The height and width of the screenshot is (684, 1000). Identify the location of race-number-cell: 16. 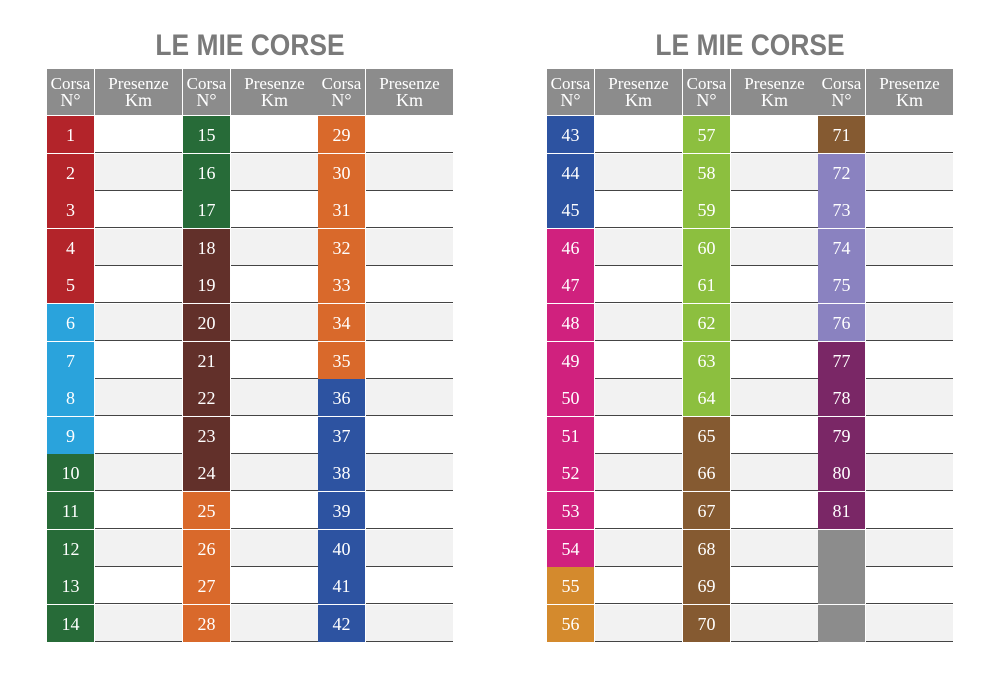
(206, 172).